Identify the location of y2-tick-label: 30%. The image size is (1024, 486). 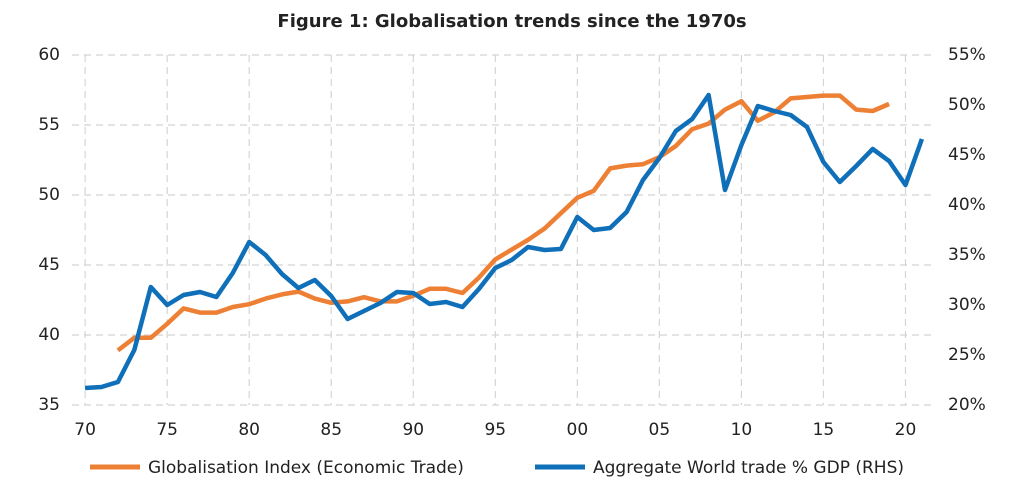
(967, 305).